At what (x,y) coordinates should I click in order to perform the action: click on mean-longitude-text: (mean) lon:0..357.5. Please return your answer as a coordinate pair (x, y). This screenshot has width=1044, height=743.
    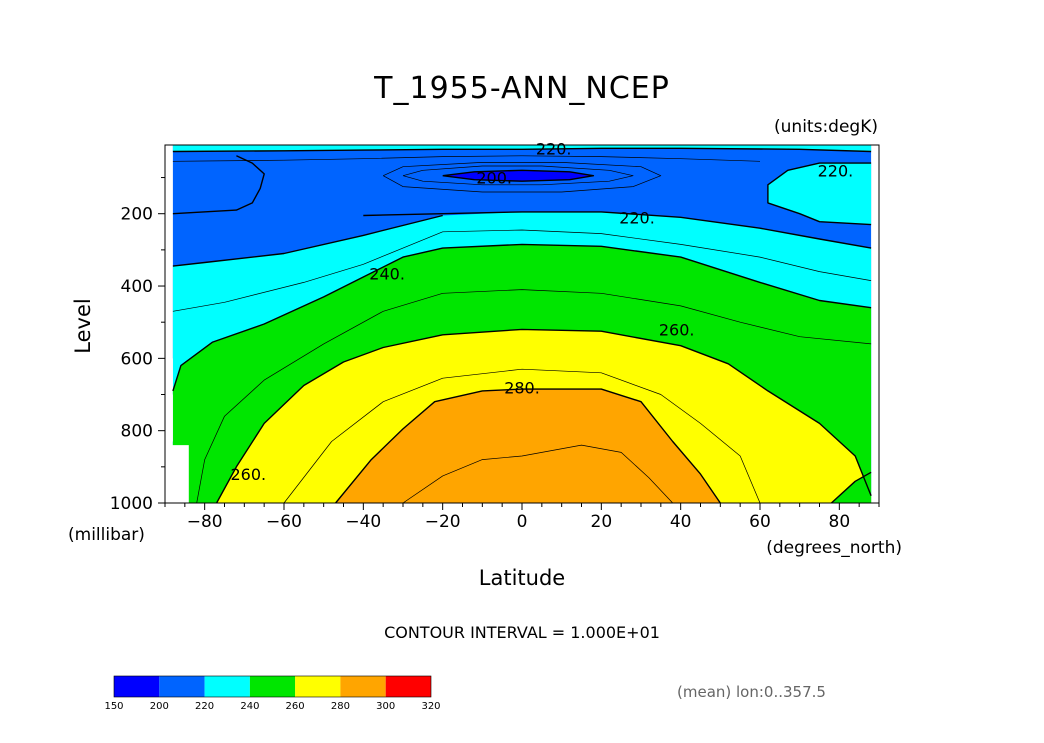
    Looking at the image, I should click on (751, 692).